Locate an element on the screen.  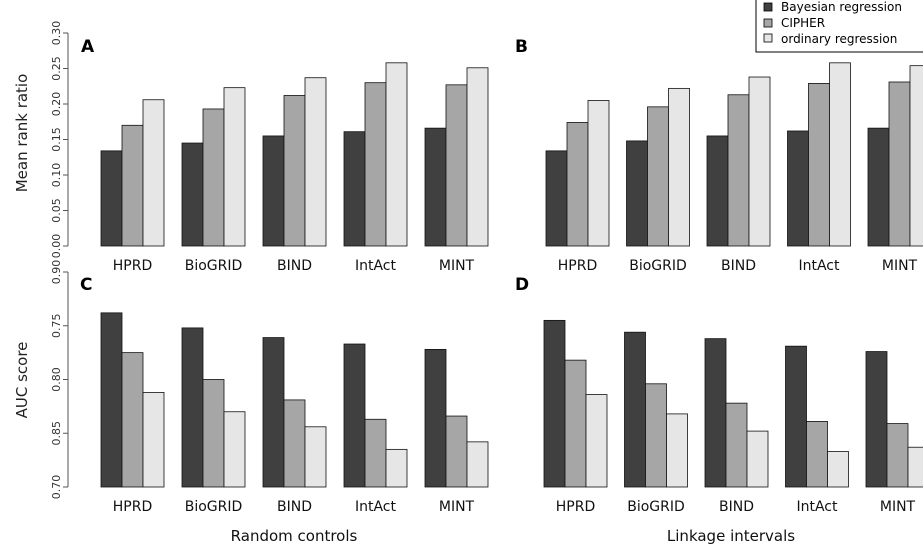
y-tick-label: 0.00 is located at coordinates (56, 246).